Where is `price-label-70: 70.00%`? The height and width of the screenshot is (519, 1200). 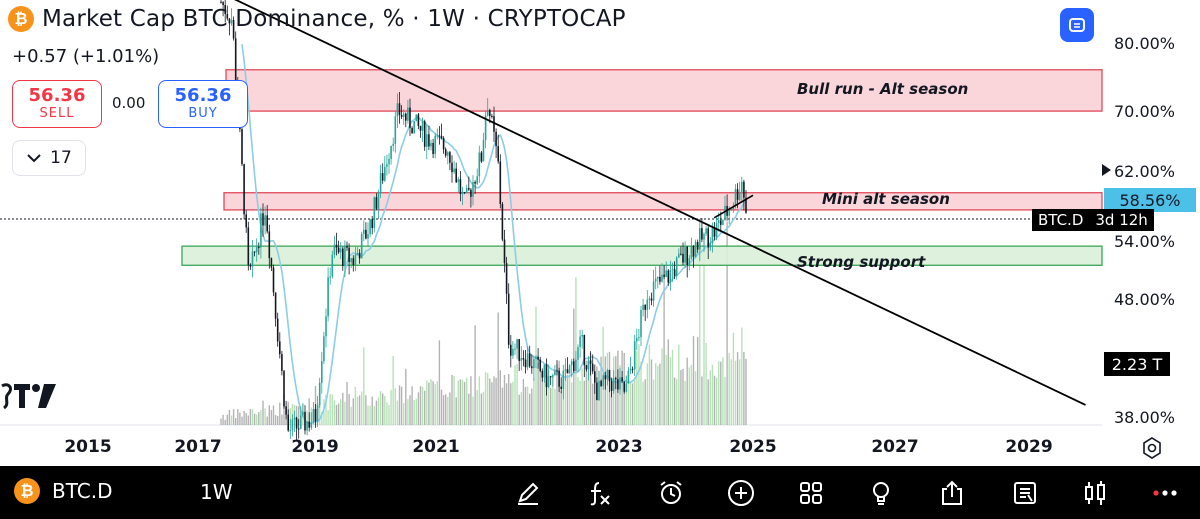 price-label-70: 70.00% is located at coordinates (1145, 111).